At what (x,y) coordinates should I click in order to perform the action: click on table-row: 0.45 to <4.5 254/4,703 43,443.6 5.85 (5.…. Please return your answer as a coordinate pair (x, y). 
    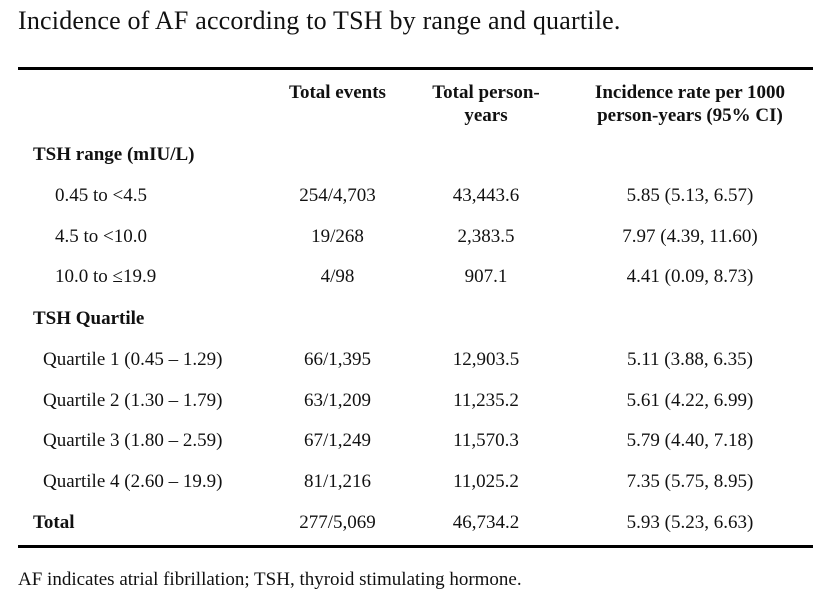
    Looking at the image, I should click on (420, 200).